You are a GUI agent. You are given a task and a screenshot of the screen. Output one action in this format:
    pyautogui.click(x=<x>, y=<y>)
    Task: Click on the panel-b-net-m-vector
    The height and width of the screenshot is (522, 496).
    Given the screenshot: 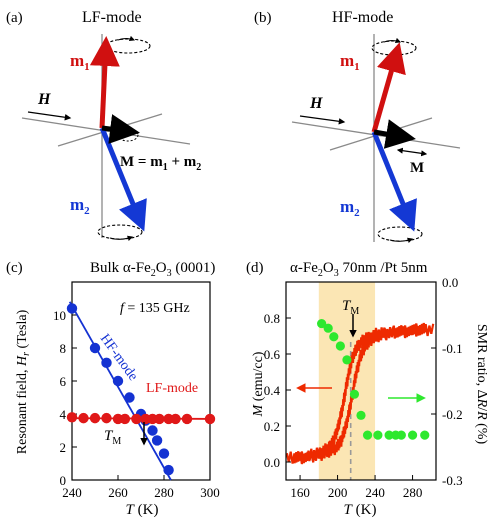 What is the action you would take?
    pyautogui.click(x=394, y=134)
    